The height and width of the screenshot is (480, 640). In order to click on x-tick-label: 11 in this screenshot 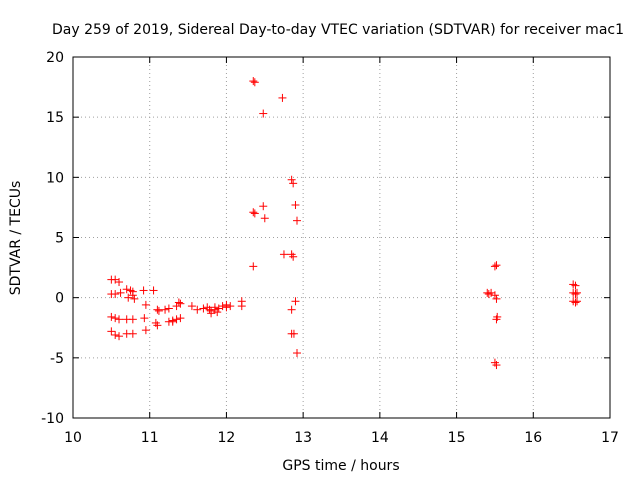, I will do `click(150, 438)`.